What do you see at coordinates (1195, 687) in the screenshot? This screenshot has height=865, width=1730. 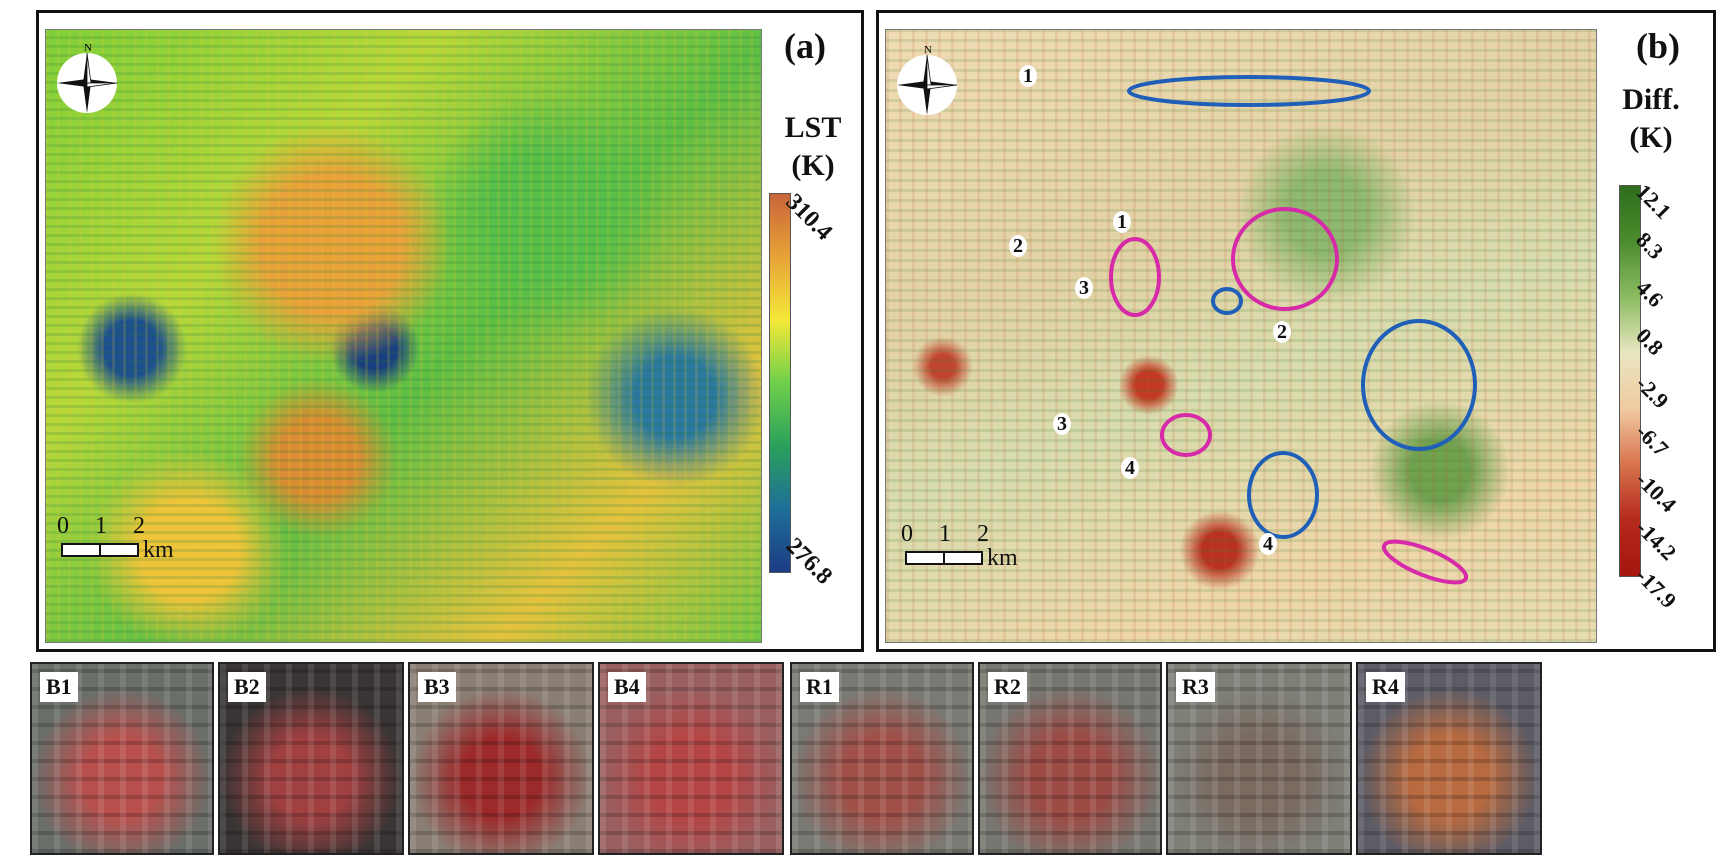 I see `thumbnail-label: R3` at bounding box center [1195, 687].